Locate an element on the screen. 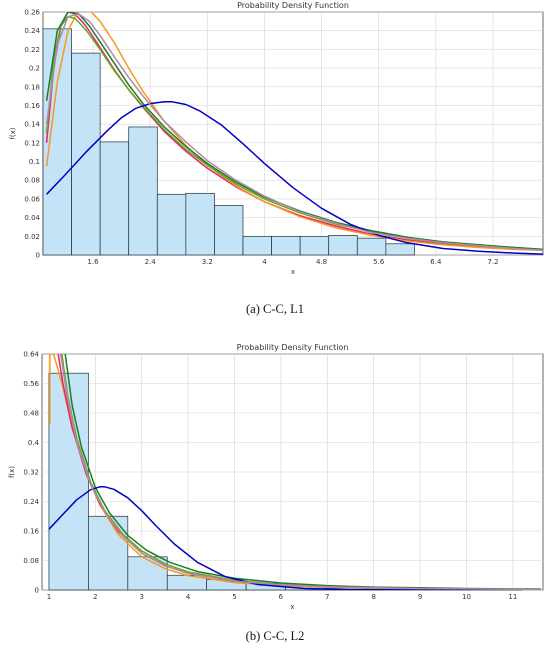 The height and width of the screenshot is (653, 550). y-tick-label: 0.26 is located at coordinates (32, 13).